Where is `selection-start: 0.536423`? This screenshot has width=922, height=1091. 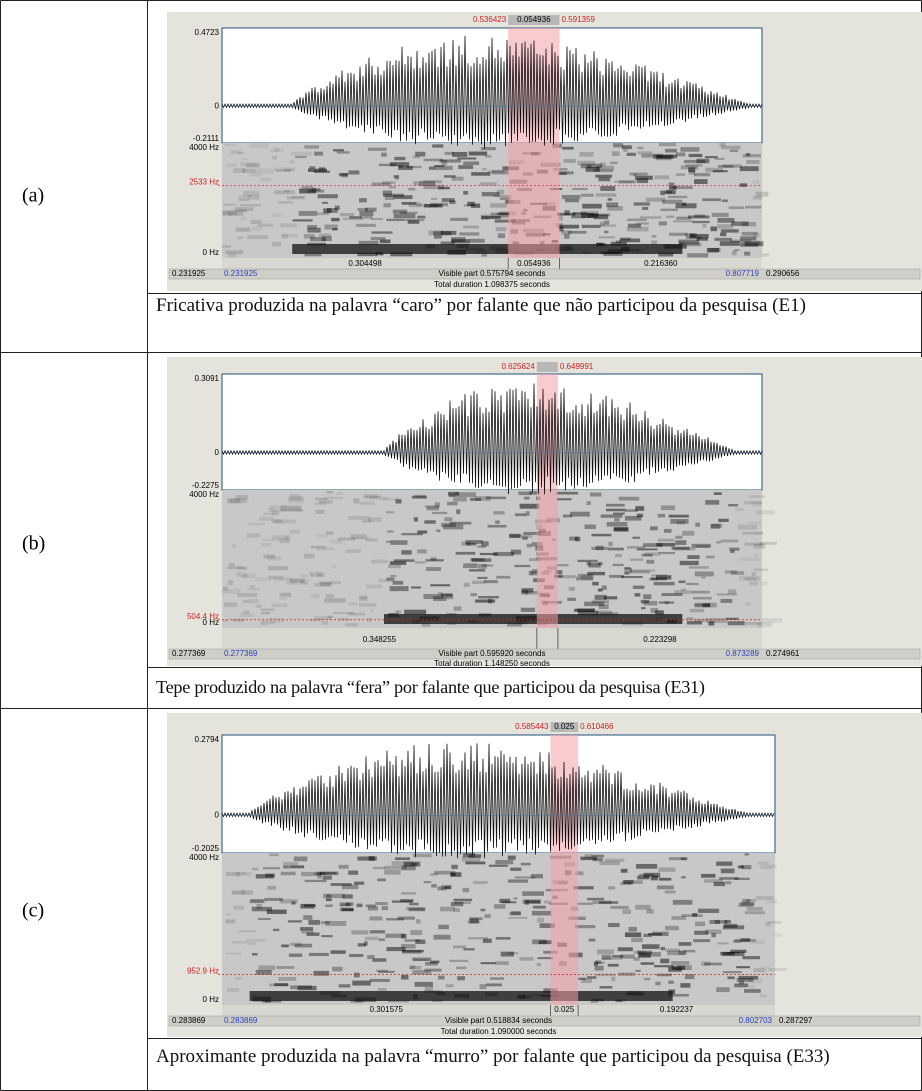 selection-start: 0.536423 is located at coordinates (490, 19).